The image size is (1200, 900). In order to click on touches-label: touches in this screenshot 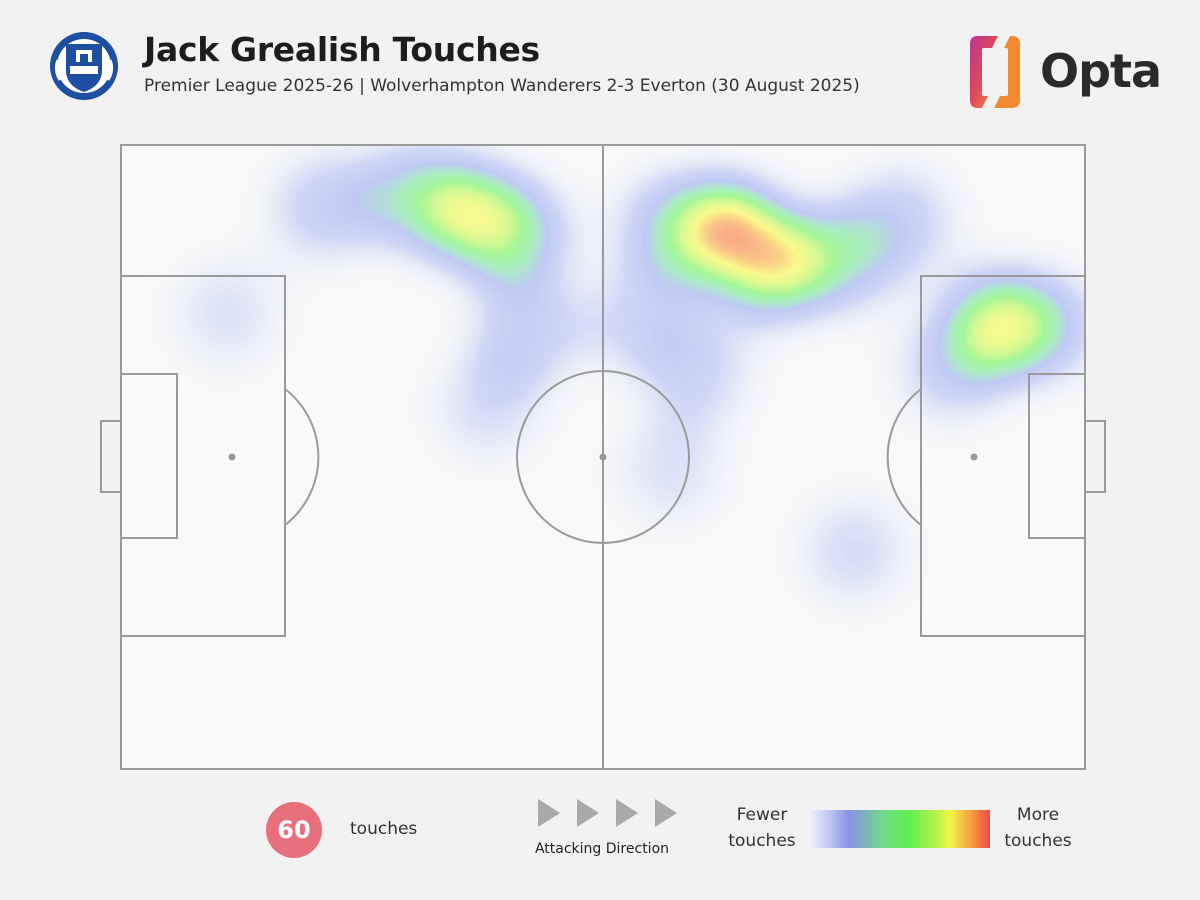, I will do `click(384, 829)`.